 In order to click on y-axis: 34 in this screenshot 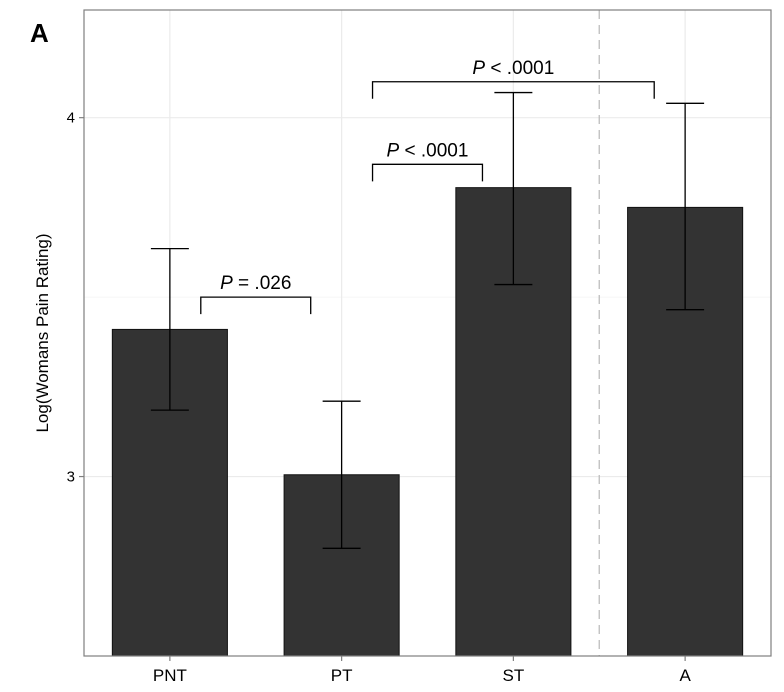, I will do `click(75, 298)`.